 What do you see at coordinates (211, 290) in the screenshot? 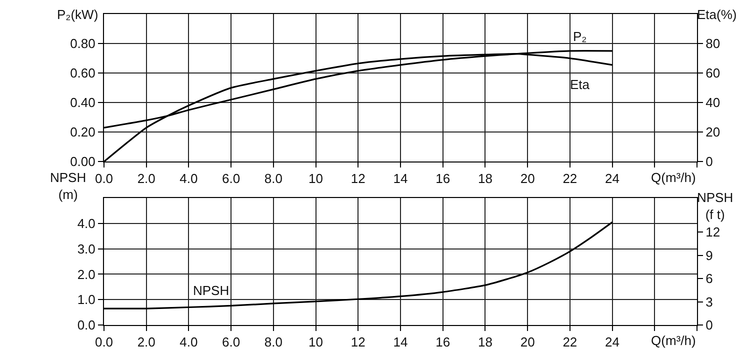
I see `series-label: NPSH` at bounding box center [211, 290].